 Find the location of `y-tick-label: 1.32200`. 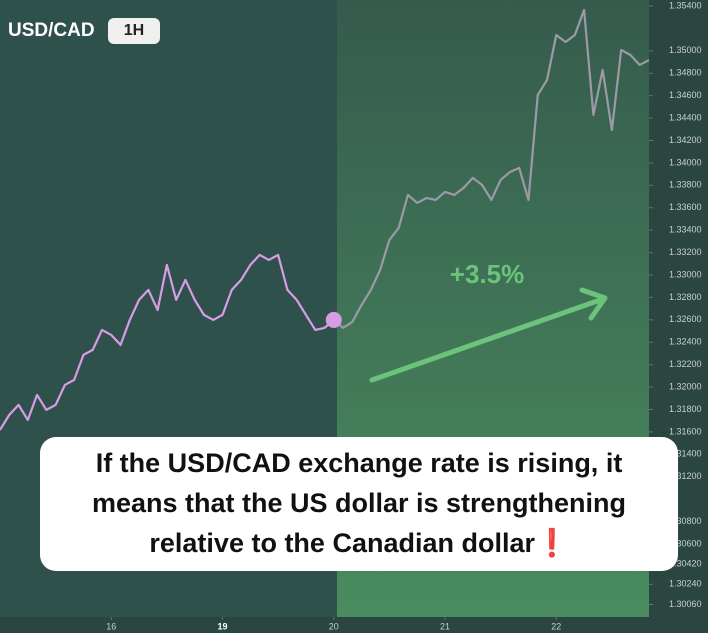

y-tick-label: 1.32200 is located at coordinates (685, 364).